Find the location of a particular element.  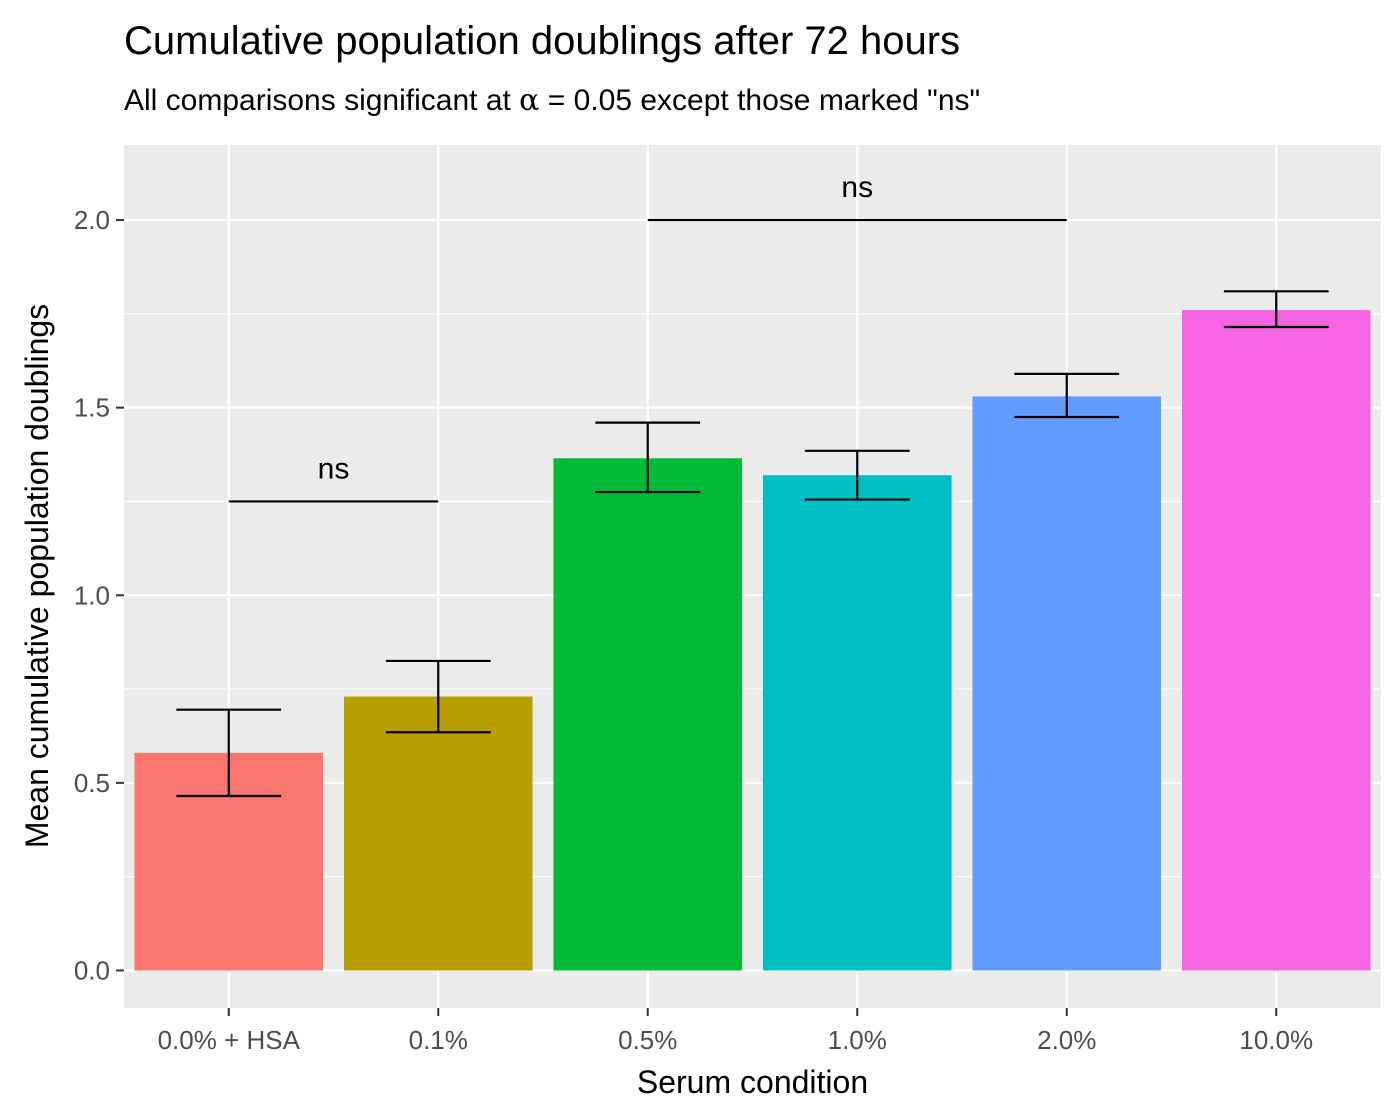

x-axis: 0.0% + HSA 0.1% 0.5% 1.0% 2.0% 10.0% is located at coordinates (736, 1031).